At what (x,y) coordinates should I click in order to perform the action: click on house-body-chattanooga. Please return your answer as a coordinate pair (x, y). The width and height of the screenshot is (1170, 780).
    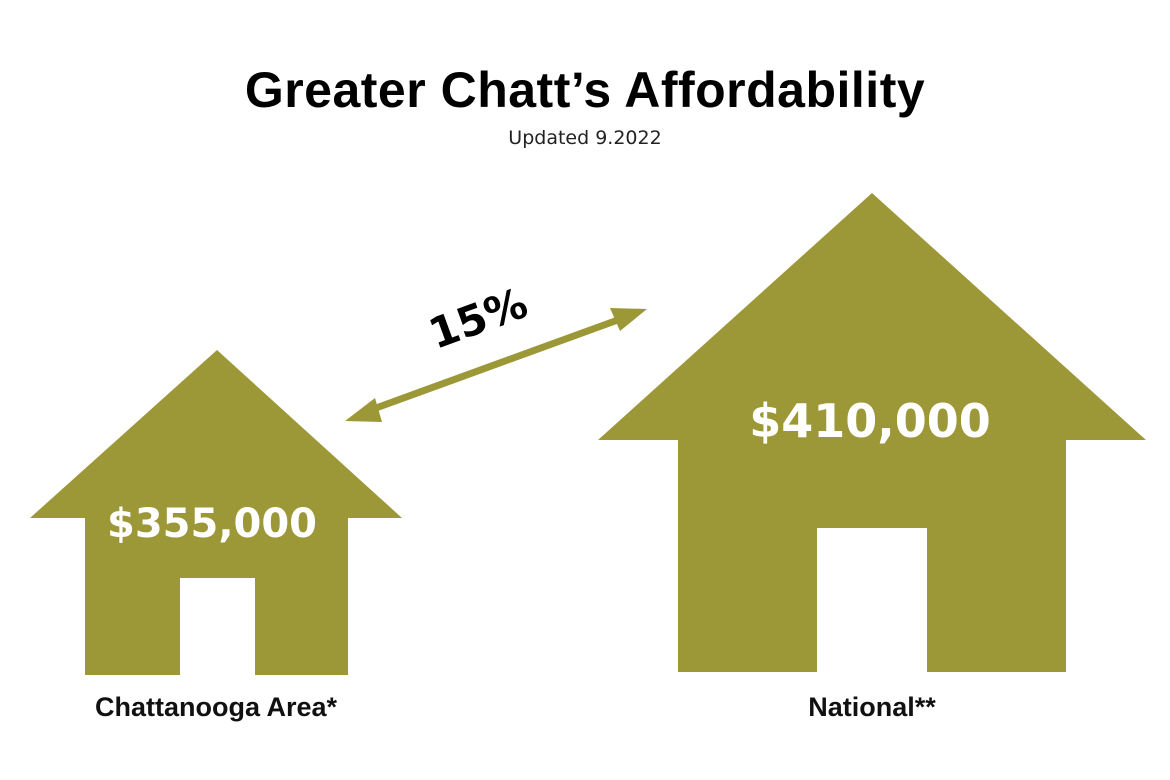
    Looking at the image, I should click on (216, 592).